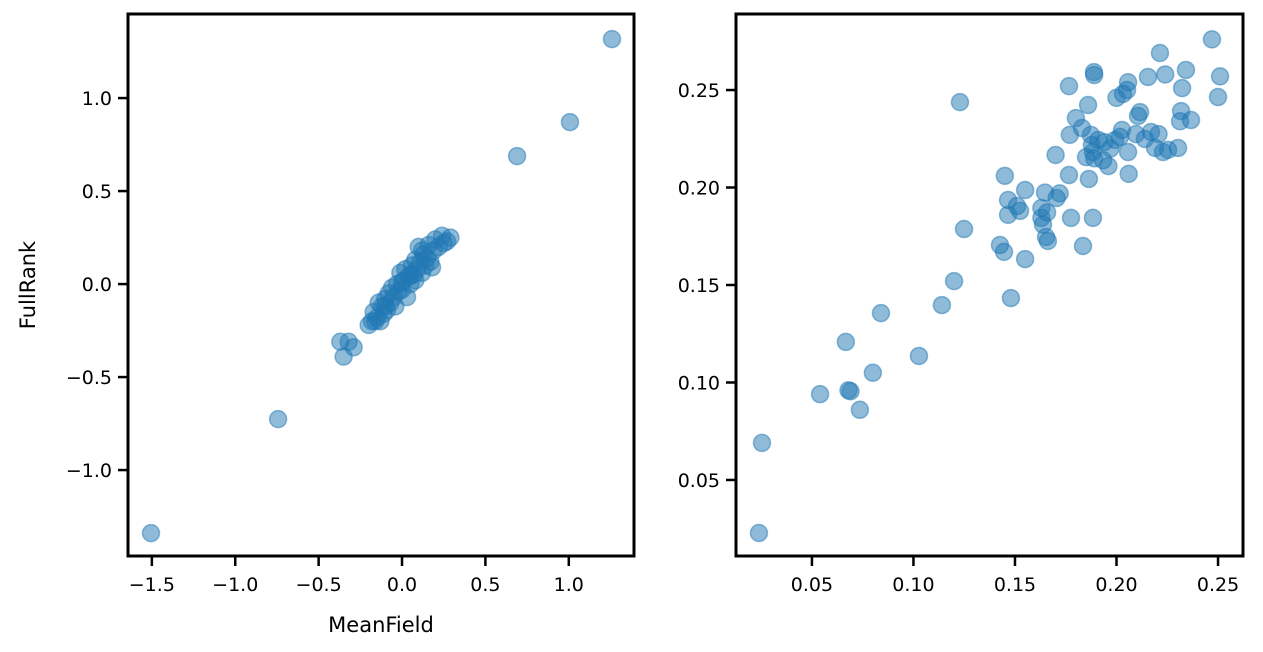  I want to click on x-tick-label: 0.5, so click(485, 585).